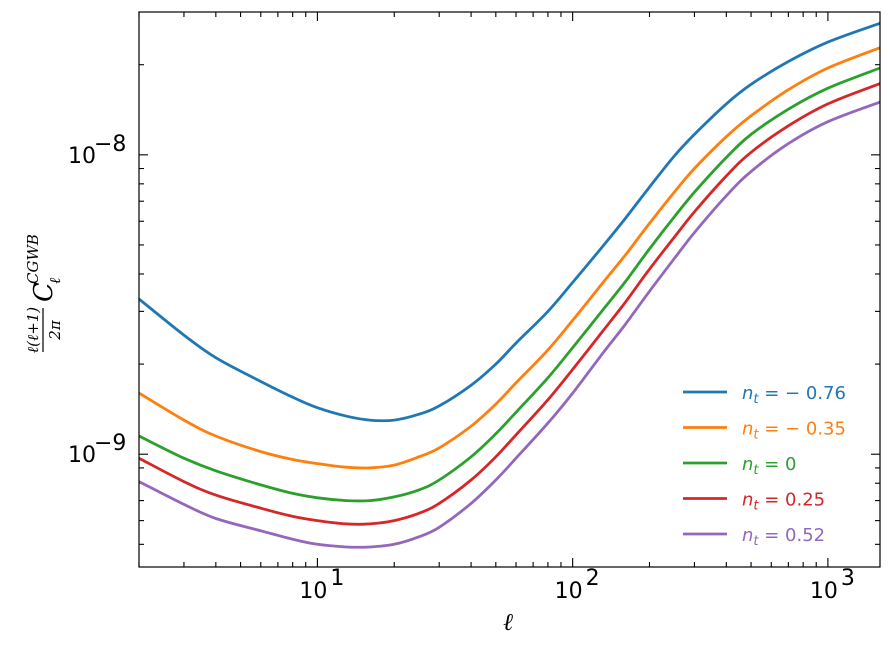 The width and height of the screenshot is (890, 648). What do you see at coordinates (783, 537) in the screenshot?
I see `legend-label: nt = 0.52` at bounding box center [783, 537].